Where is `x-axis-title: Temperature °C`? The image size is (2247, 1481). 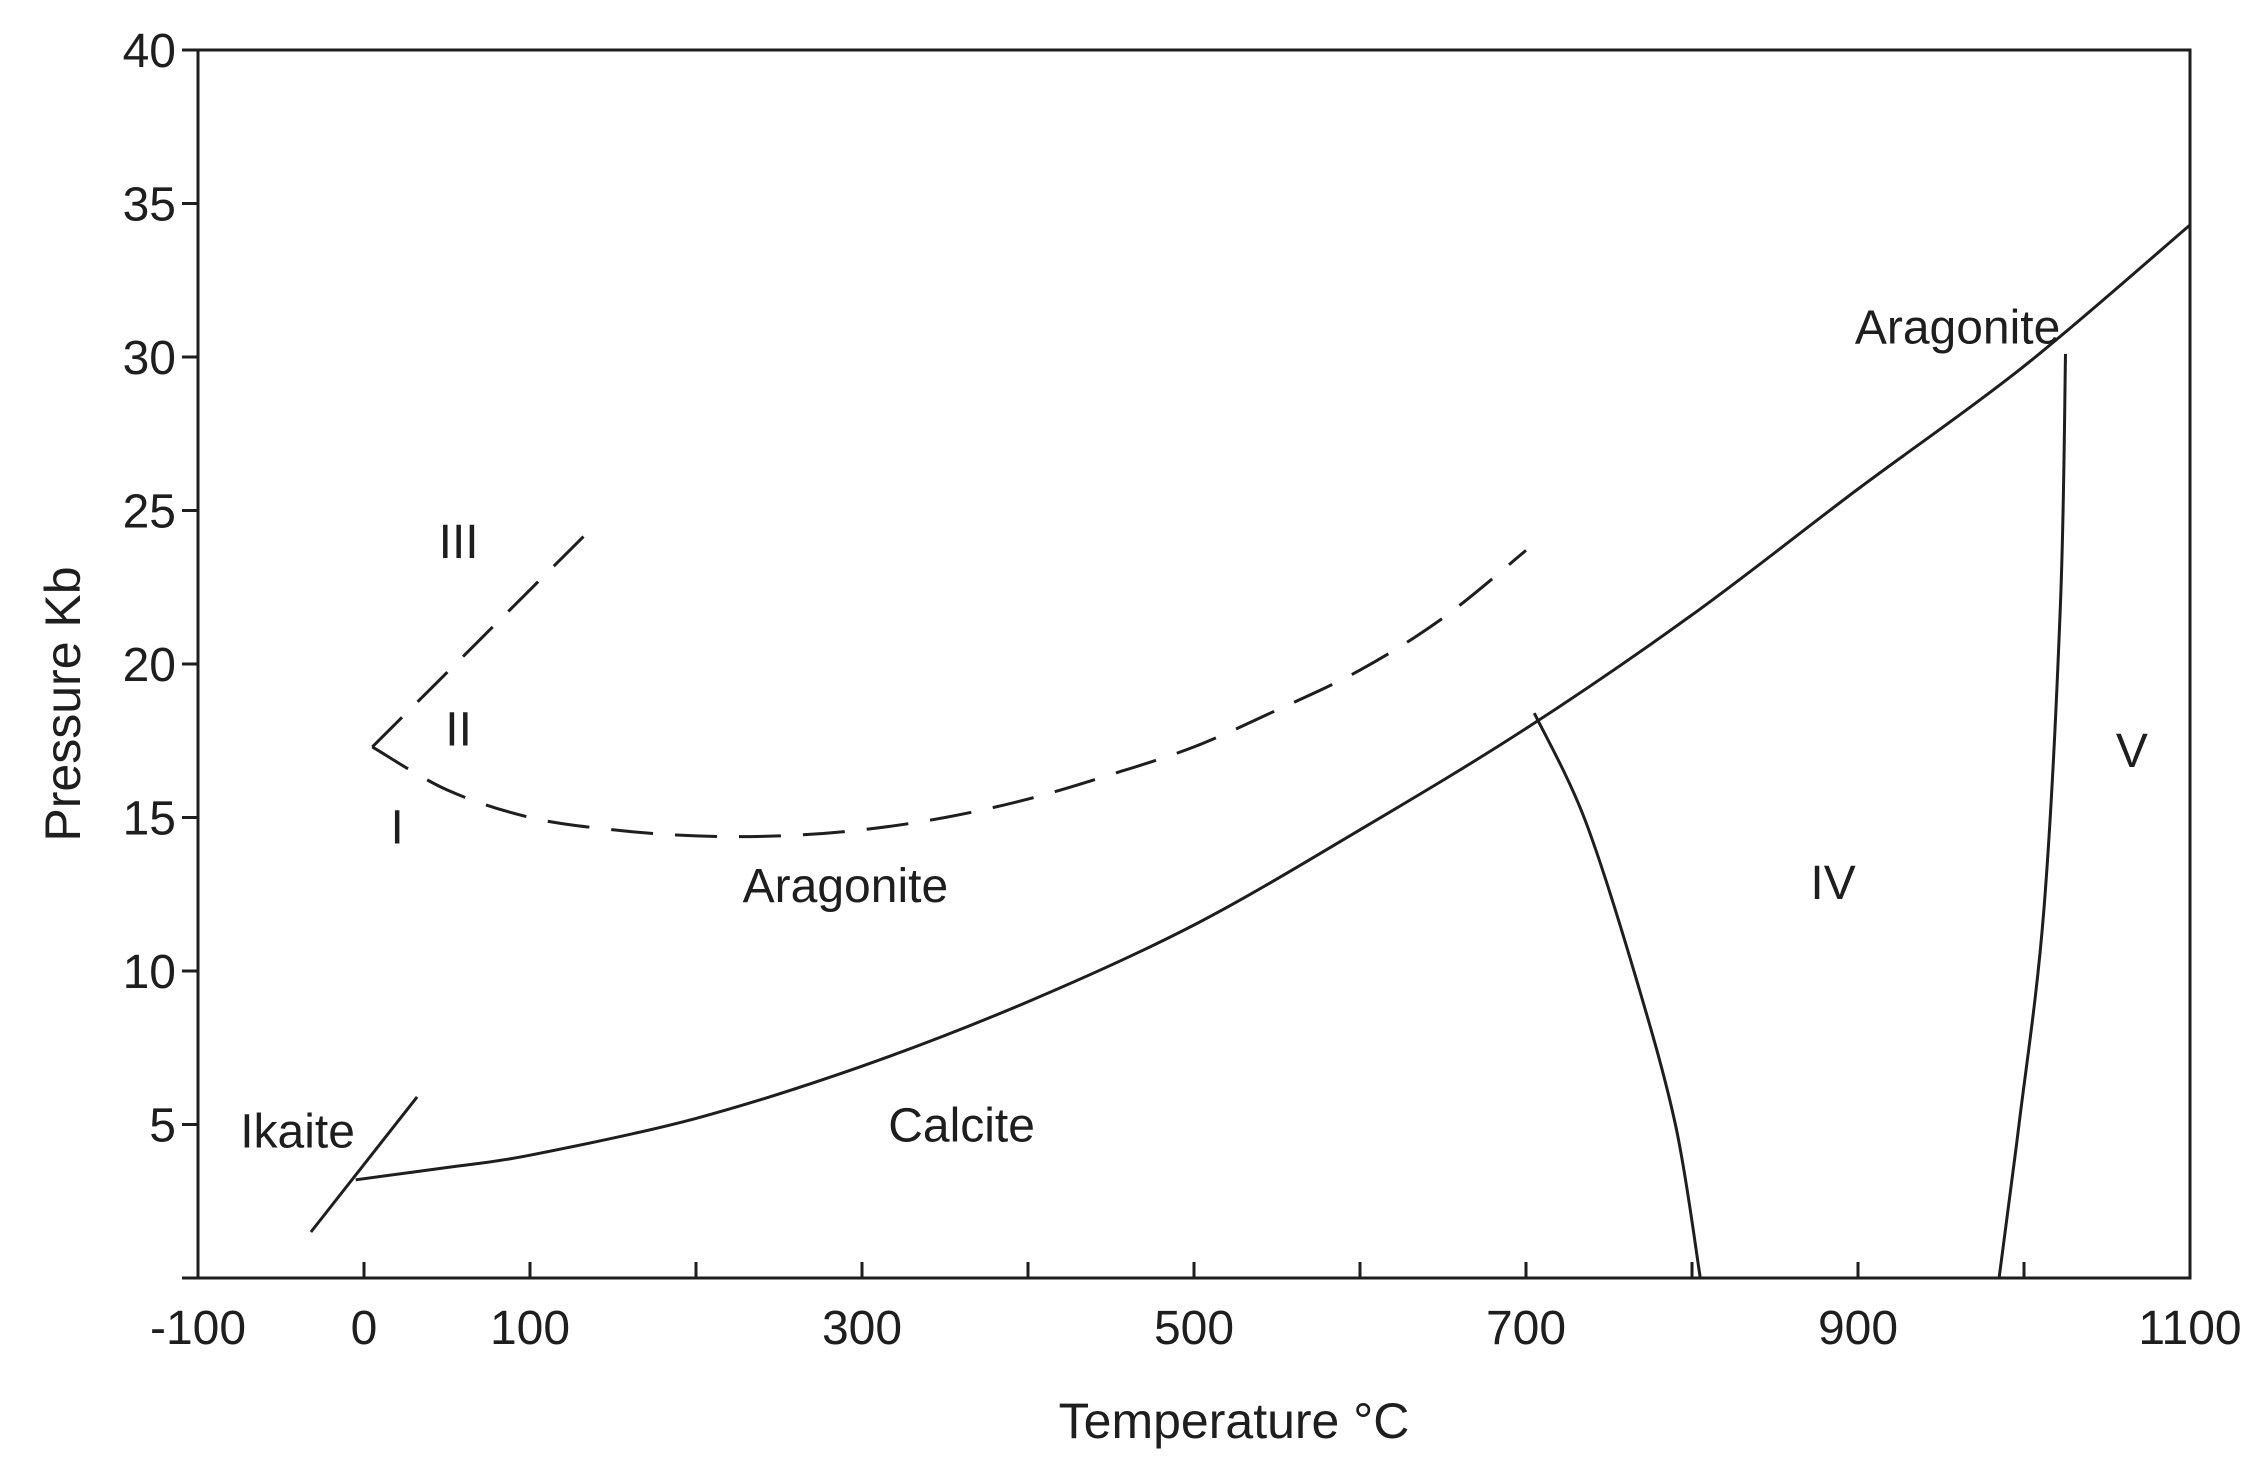
x-axis-title: Temperature °C is located at coordinates (1234, 1421).